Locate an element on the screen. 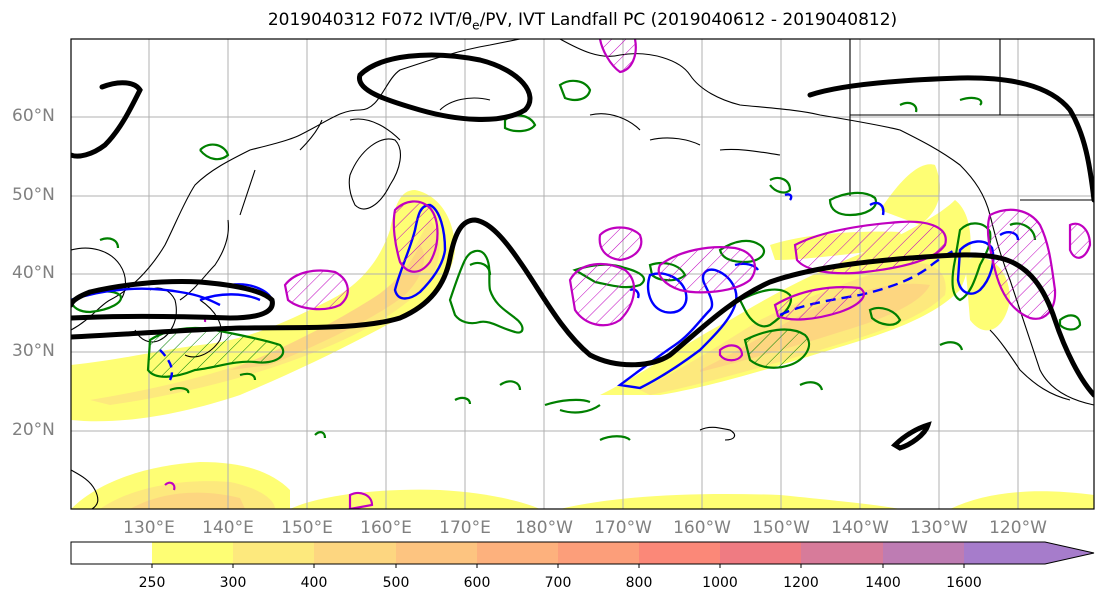 The width and height of the screenshot is (1105, 603). lat-label-50n: 50°N is located at coordinates (33, 195).